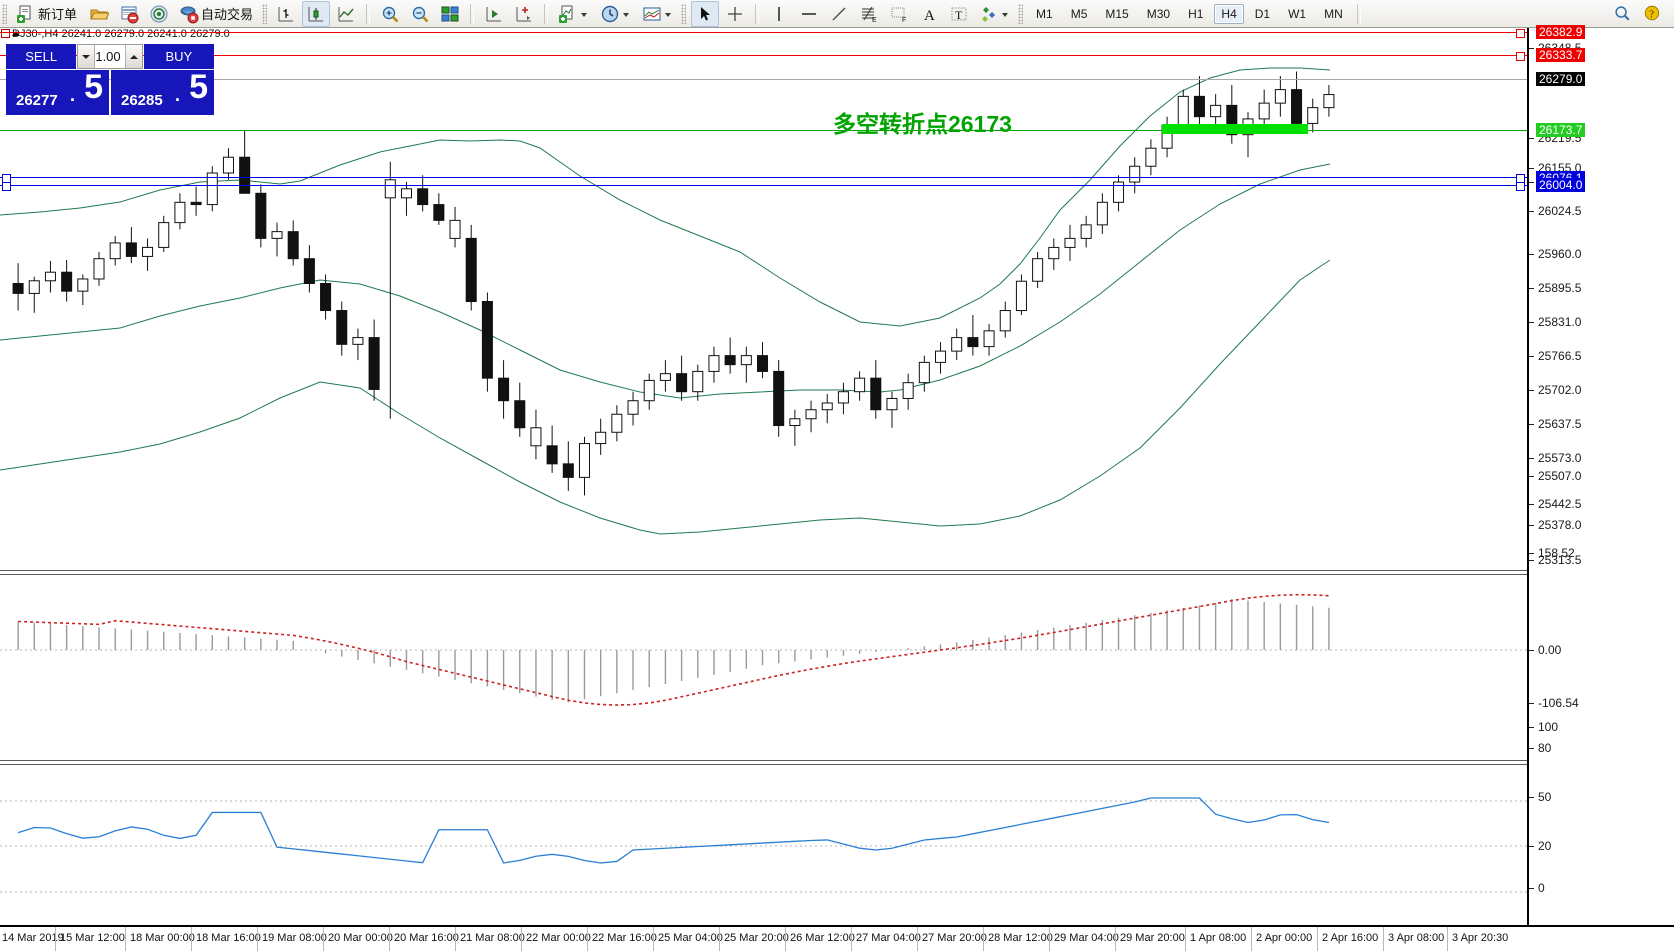 The image size is (1674, 951). Describe the element at coordinates (1560, 560) in the screenshot. I see `price-tick-label: 25313.5` at that location.